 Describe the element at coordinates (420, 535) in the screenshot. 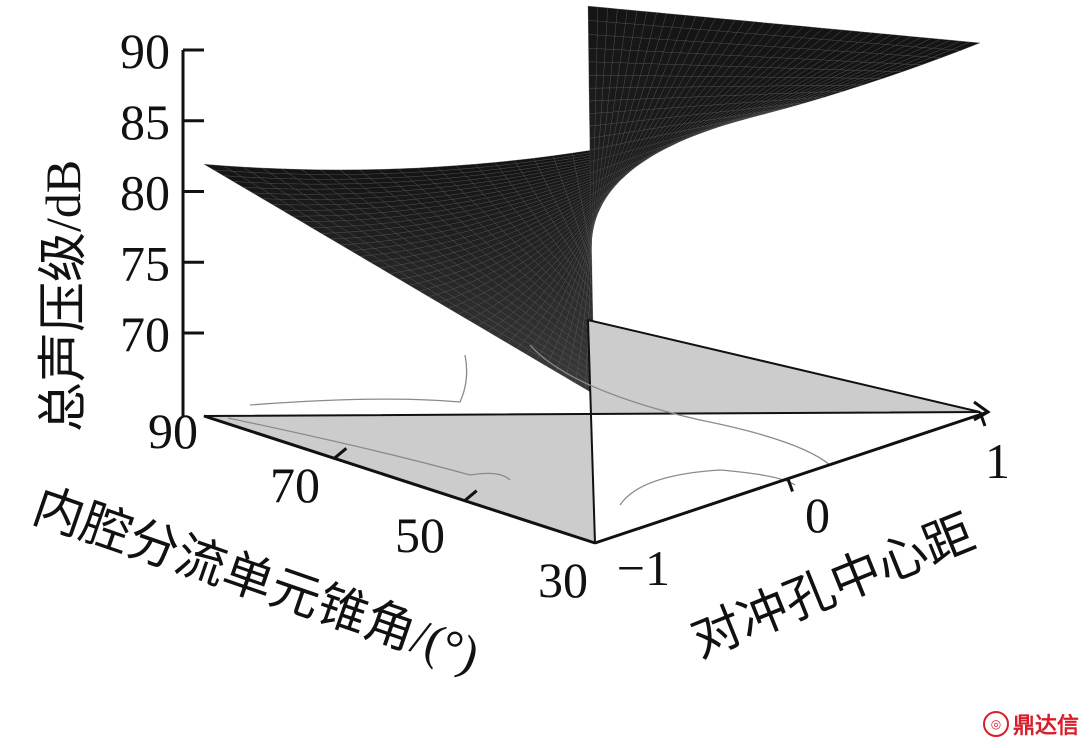

I see `x-tick-label: 50` at that location.